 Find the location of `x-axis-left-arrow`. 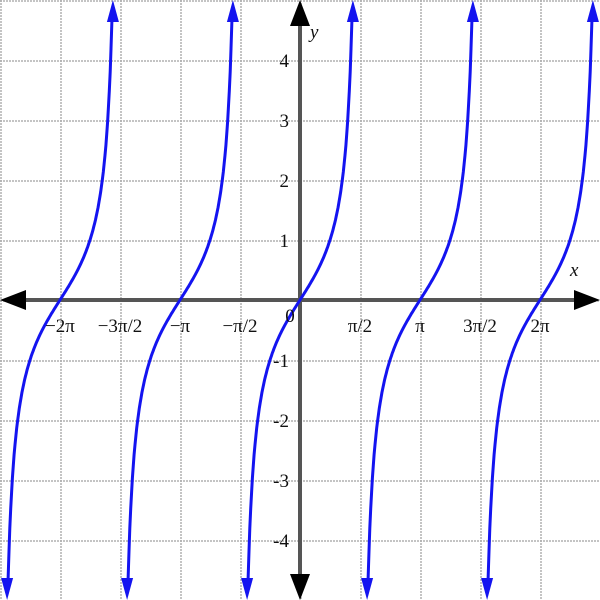

x-axis-left-arrow is located at coordinates (13, 300).